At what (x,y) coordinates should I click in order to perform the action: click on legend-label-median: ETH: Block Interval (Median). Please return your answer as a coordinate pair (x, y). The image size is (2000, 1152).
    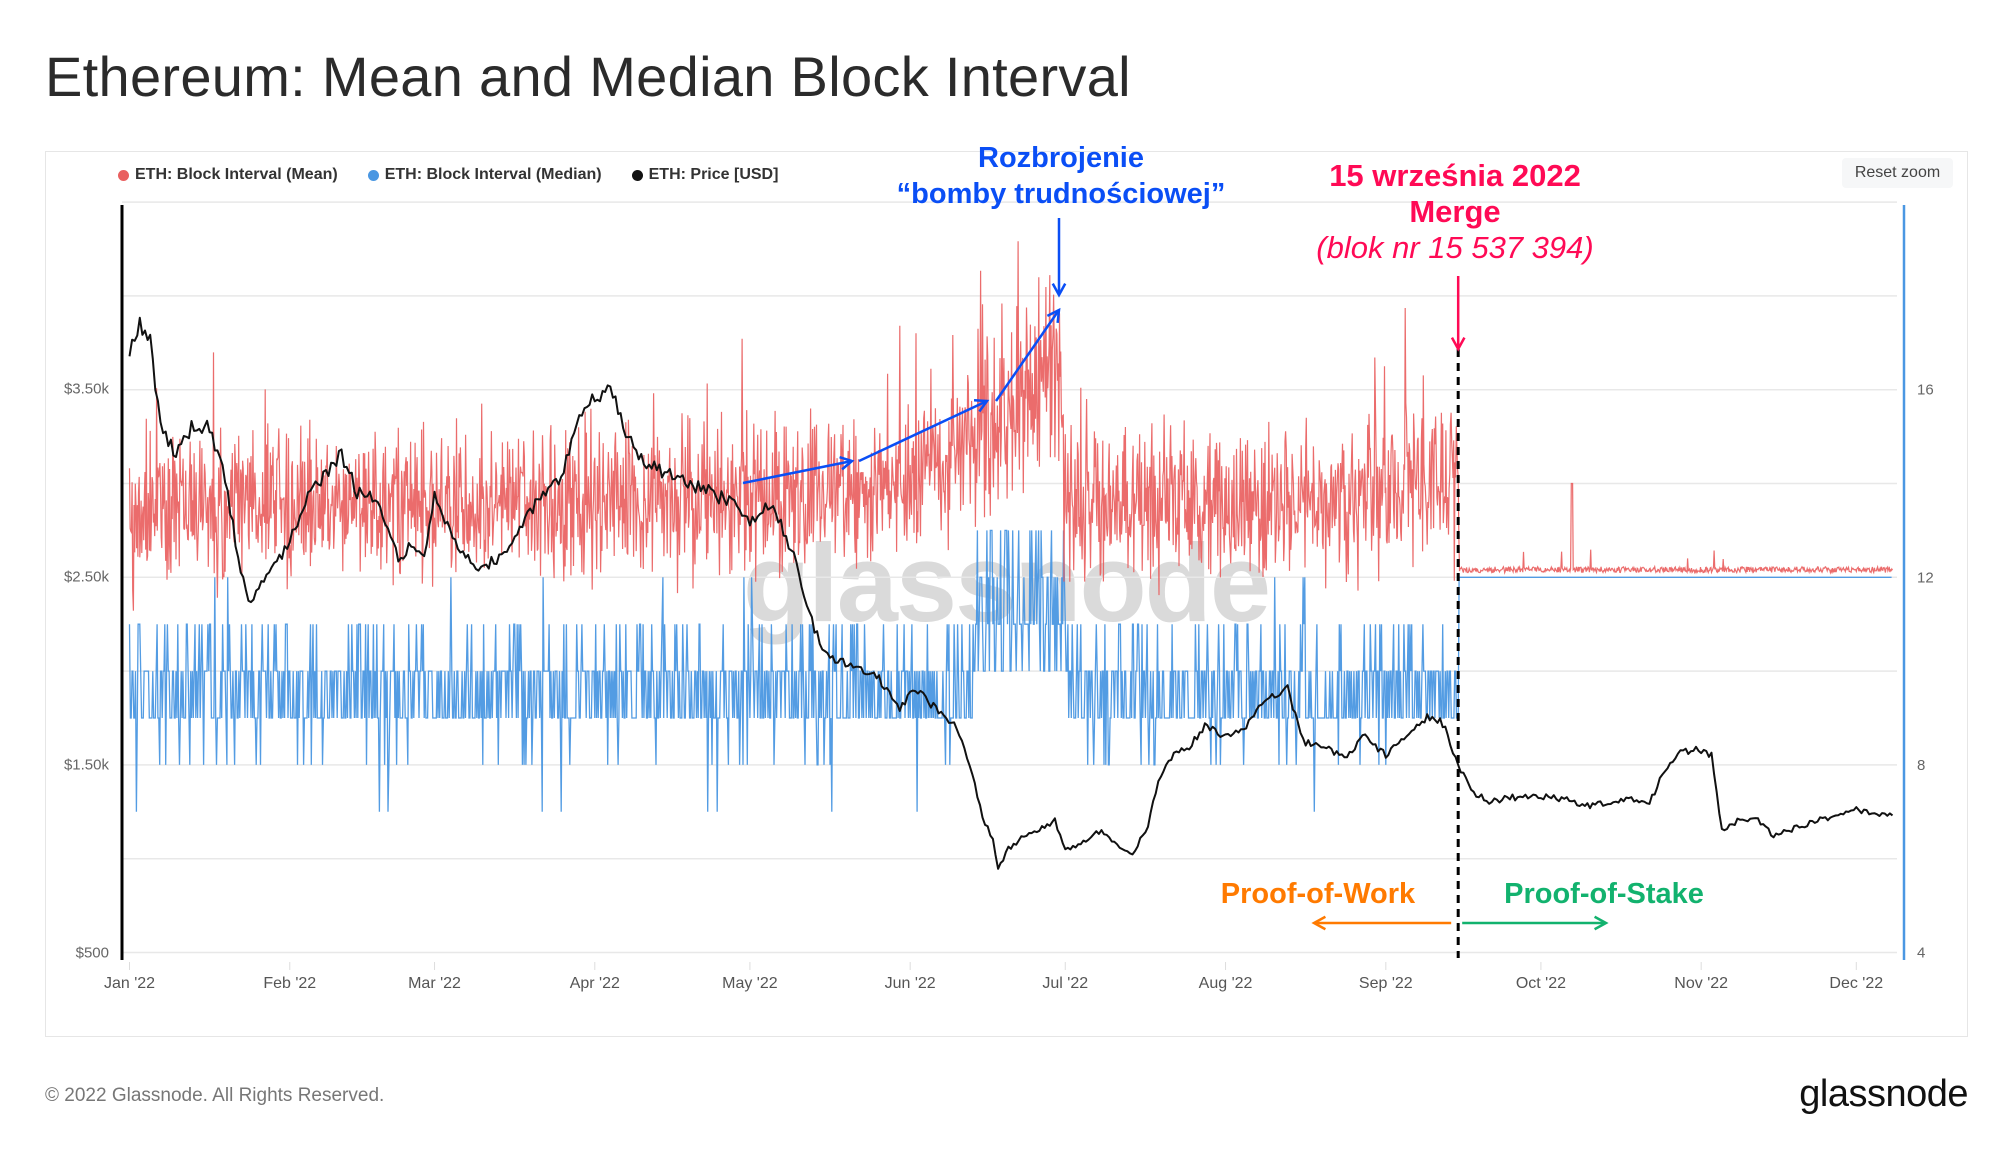
    Looking at the image, I should click on (493, 174).